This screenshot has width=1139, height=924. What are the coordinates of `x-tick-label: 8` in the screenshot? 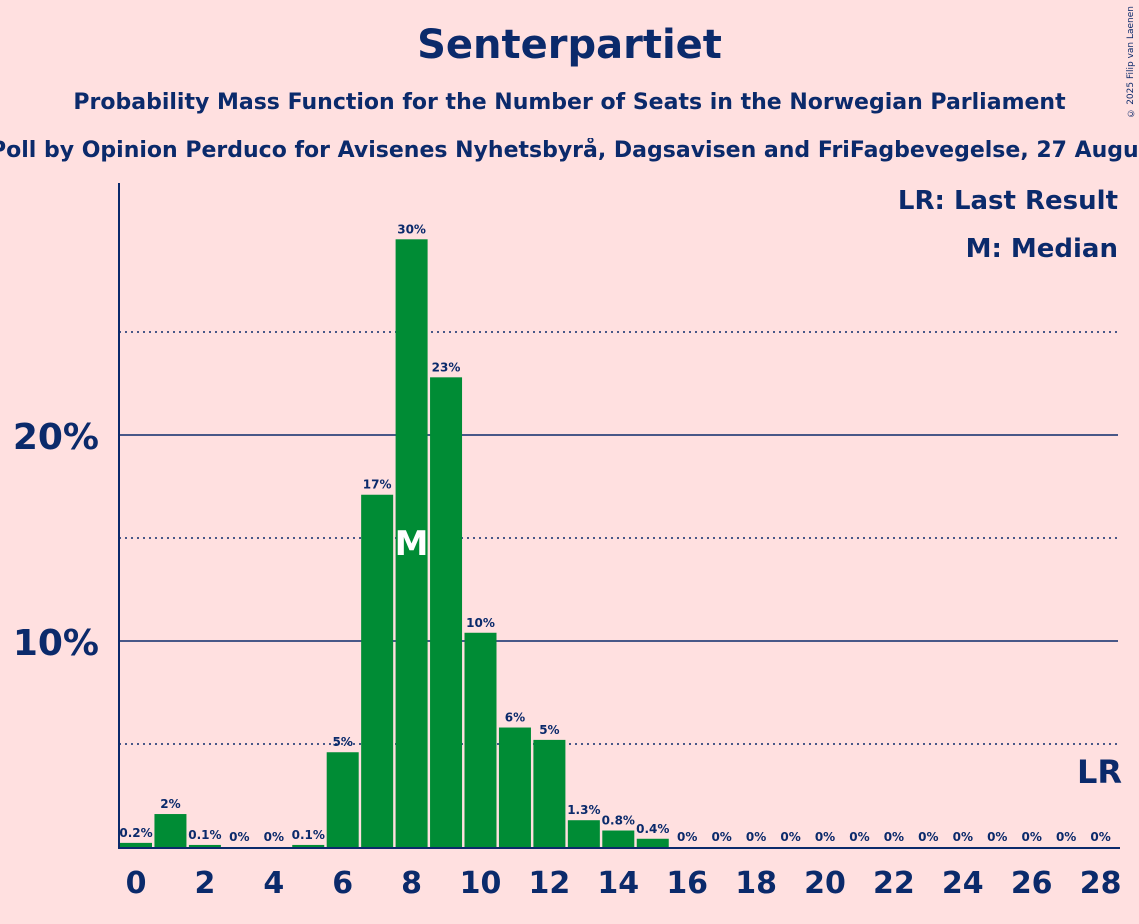 It's located at (411, 883).